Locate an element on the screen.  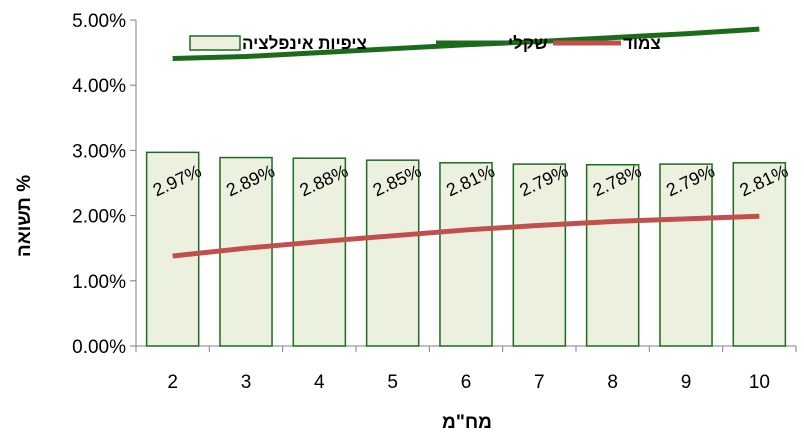
x-tick-label: 7 is located at coordinates (539, 382).